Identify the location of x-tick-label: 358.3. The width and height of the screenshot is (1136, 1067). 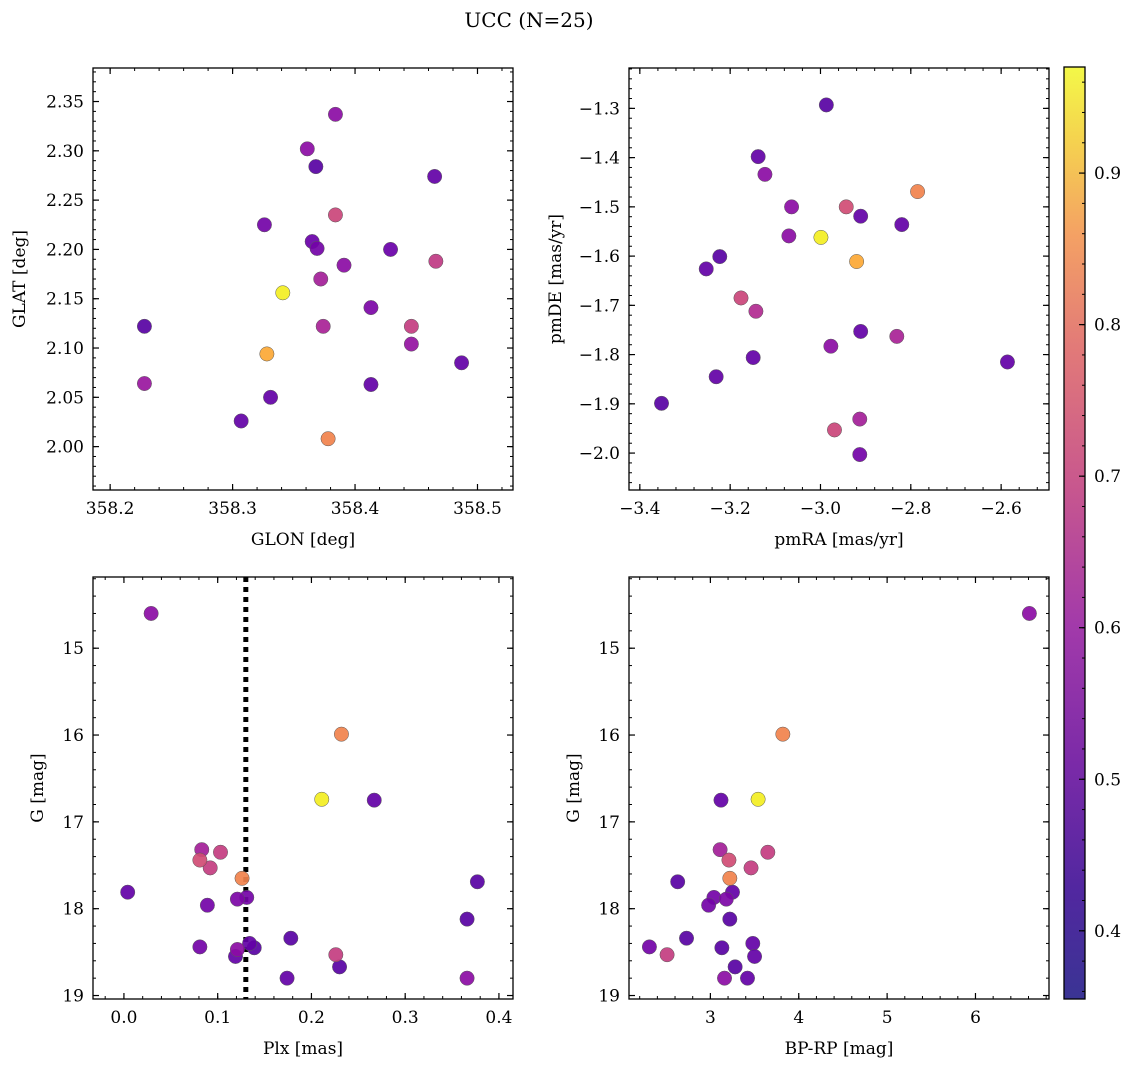
(232, 509).